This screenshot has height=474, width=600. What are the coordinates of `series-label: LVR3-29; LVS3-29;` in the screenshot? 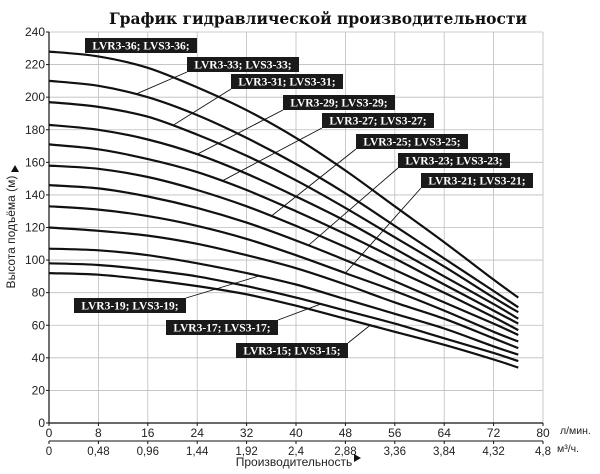 It's located at (338, 104).